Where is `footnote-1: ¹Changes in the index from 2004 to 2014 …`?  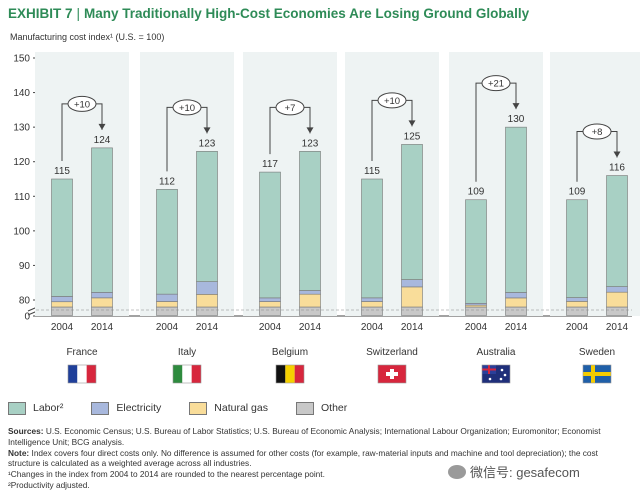 footnote-1: ¹Changes in the index from 2004 to 2014 … is located at coordinates (166, 474).